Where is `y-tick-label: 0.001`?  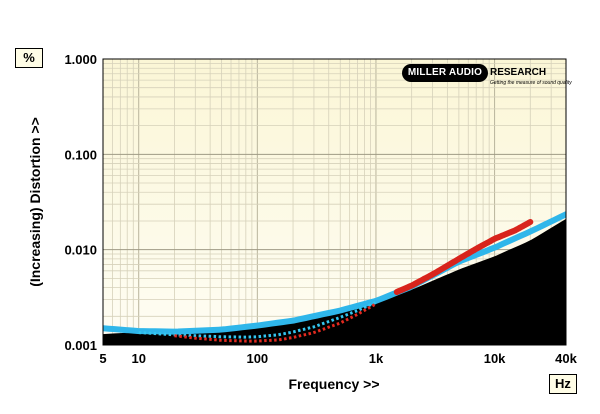 y-tick-label: 0.001 is located at coordinates (80, 345).